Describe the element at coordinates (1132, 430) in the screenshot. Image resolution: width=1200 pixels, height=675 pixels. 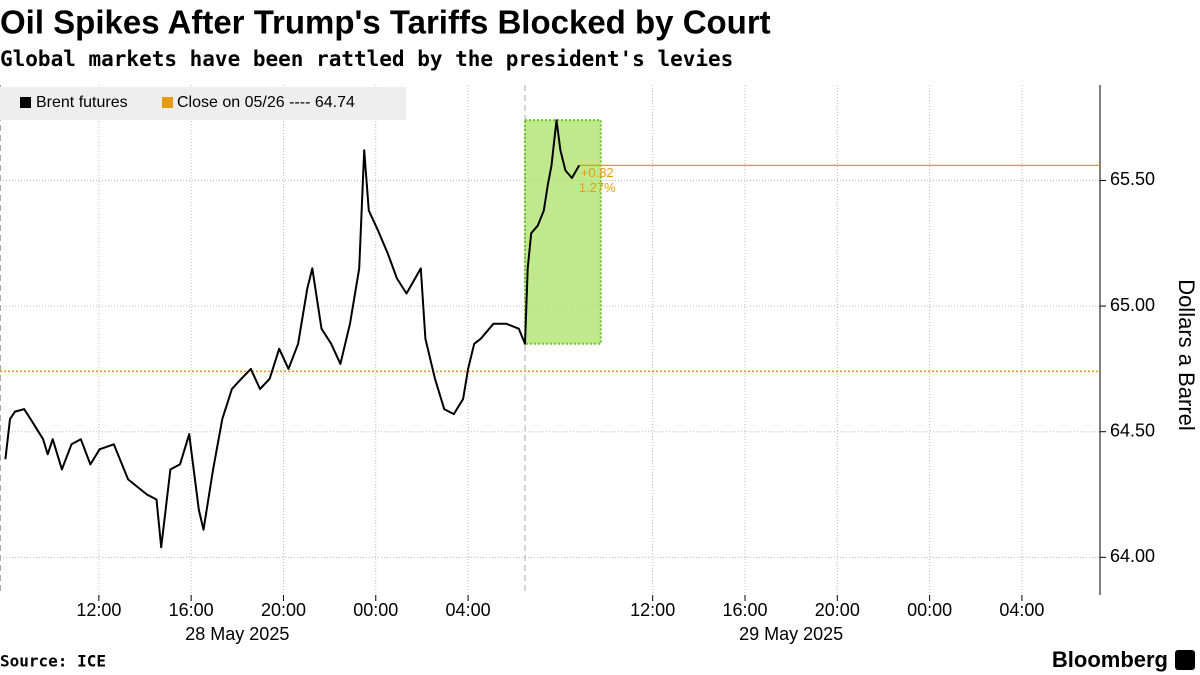
I see `y-tick-label: 64.50` at that location.